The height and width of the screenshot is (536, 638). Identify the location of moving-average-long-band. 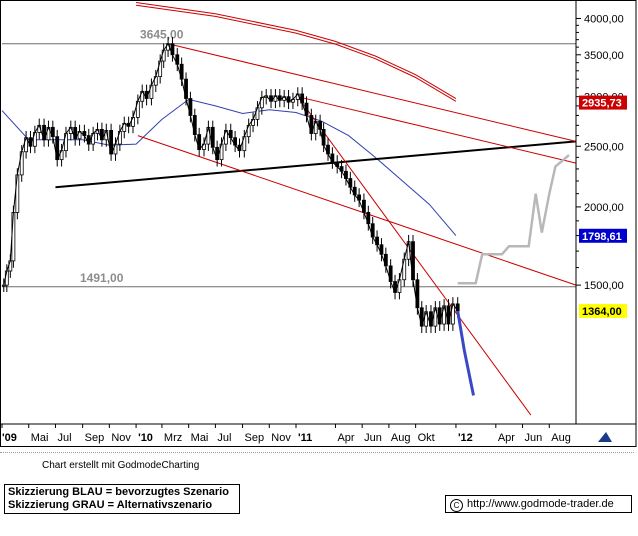
(296, 51).